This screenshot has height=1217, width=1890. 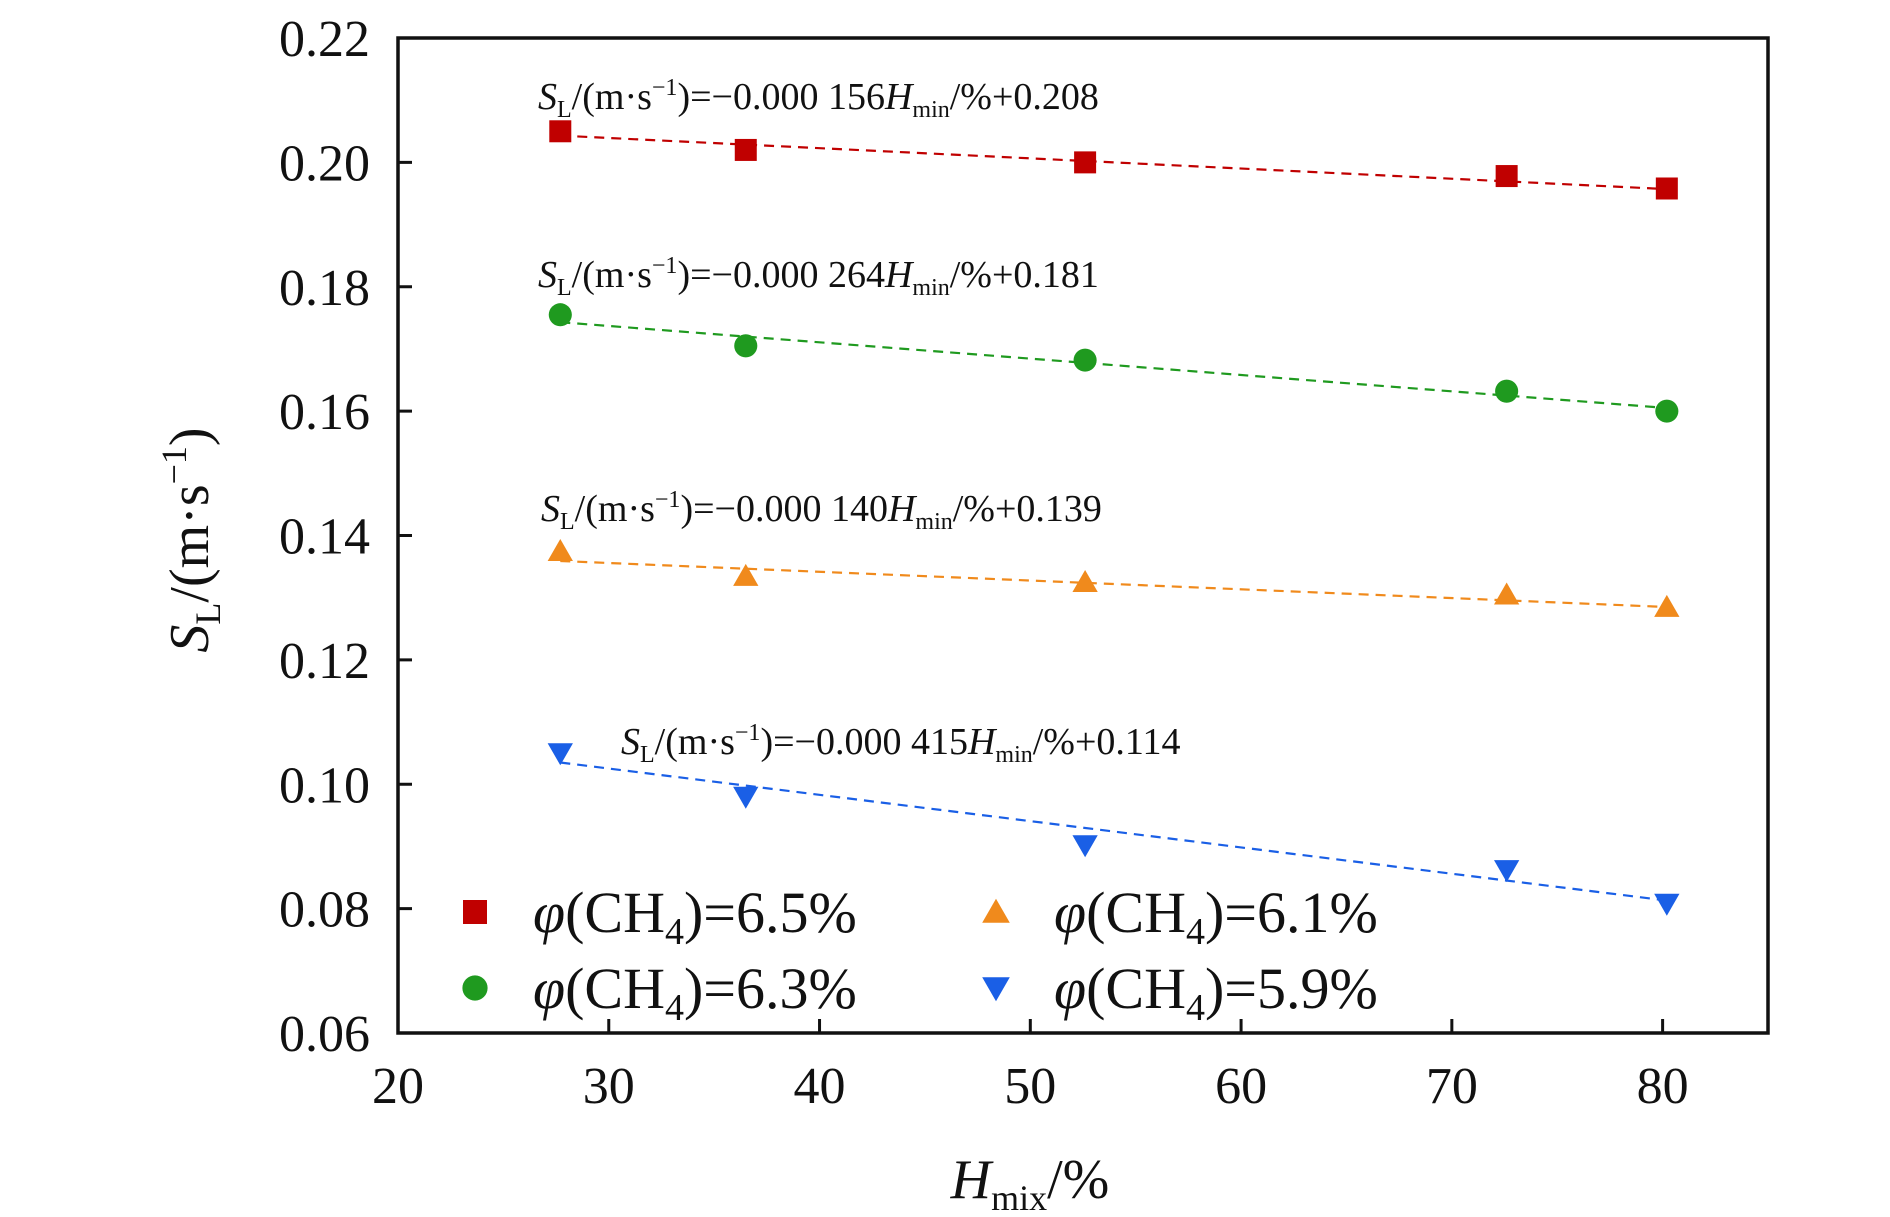 I want to click on x-axis-title-tail: /%, so click(x=1078, y=1180).